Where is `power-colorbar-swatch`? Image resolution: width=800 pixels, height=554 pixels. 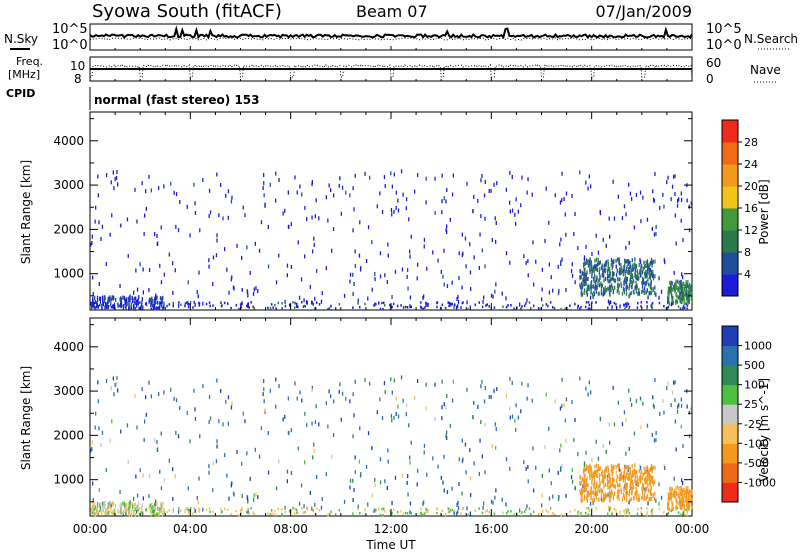 power-colorbar-swatch is located at coordinates (730, 263).